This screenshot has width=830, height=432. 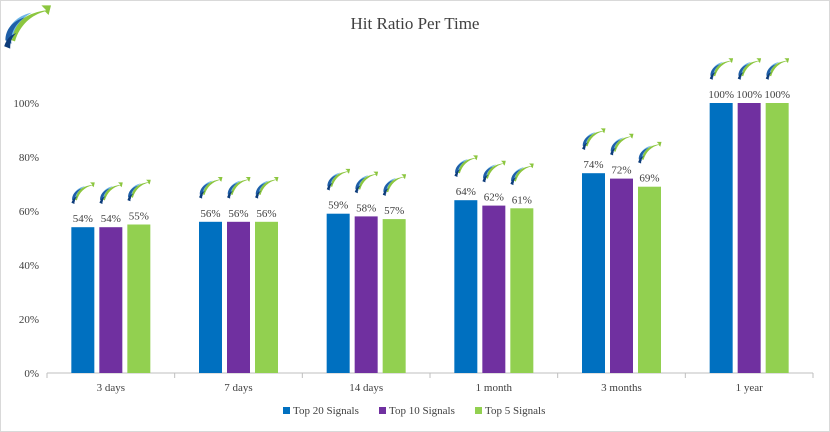 I want to click on y-tick-label: 60%, so click(x=29, y=212).